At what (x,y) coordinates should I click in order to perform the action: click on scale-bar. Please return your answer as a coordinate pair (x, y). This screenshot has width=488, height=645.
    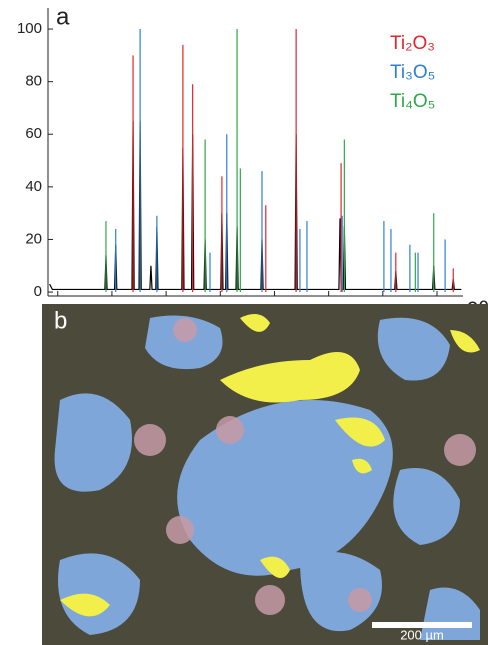
    Looking at the image, I should click on (422, 625).